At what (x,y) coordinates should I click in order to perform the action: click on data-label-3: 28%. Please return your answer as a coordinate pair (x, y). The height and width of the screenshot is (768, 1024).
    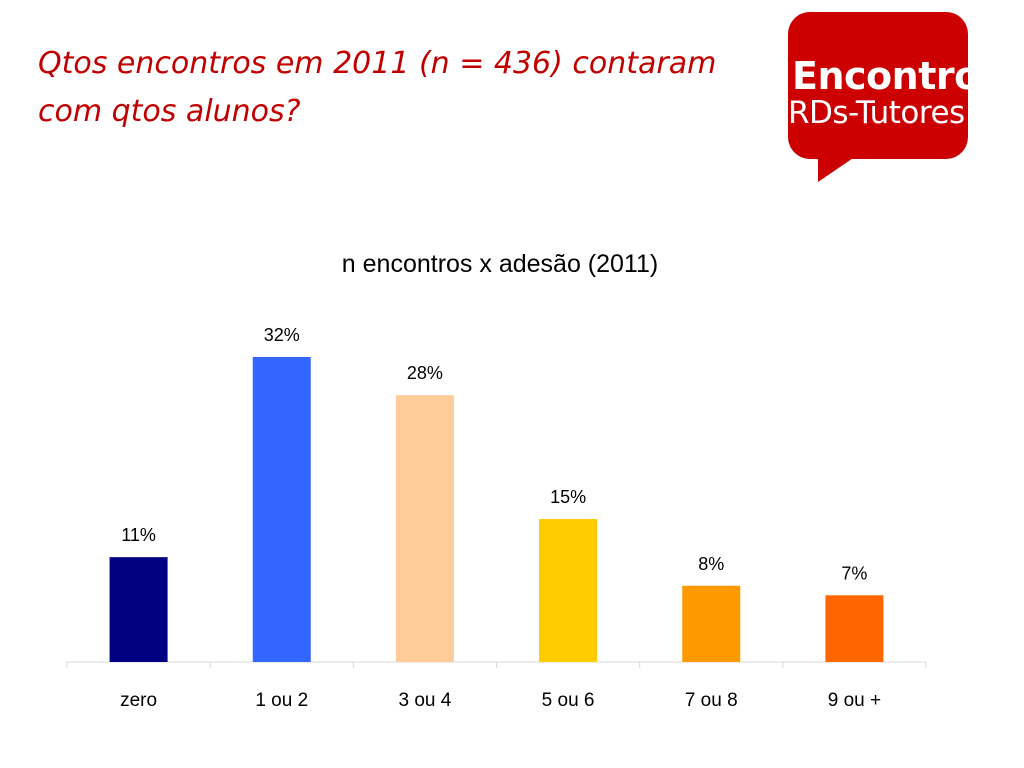
    Looking at the image, I should click on (425, 373).